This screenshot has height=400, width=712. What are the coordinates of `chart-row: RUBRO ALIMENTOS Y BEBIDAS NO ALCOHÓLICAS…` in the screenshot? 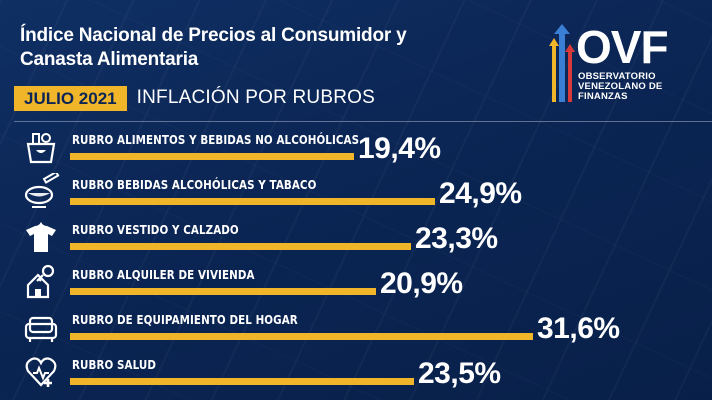 It's located at (356, 147).